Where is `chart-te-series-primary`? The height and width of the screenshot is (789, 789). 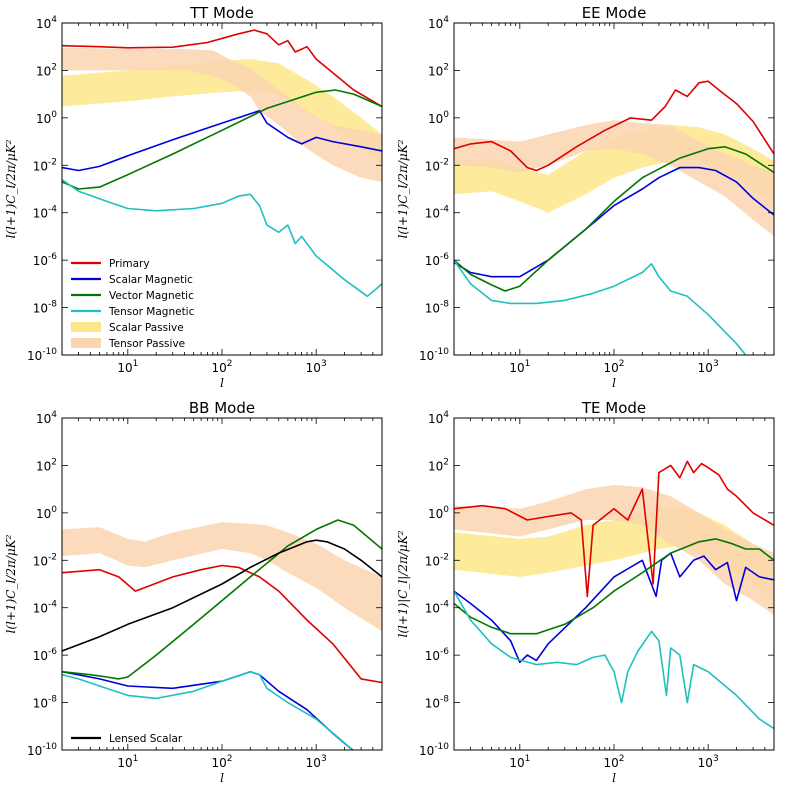
chart-te-series-primary is located at coordinates (614, 529).